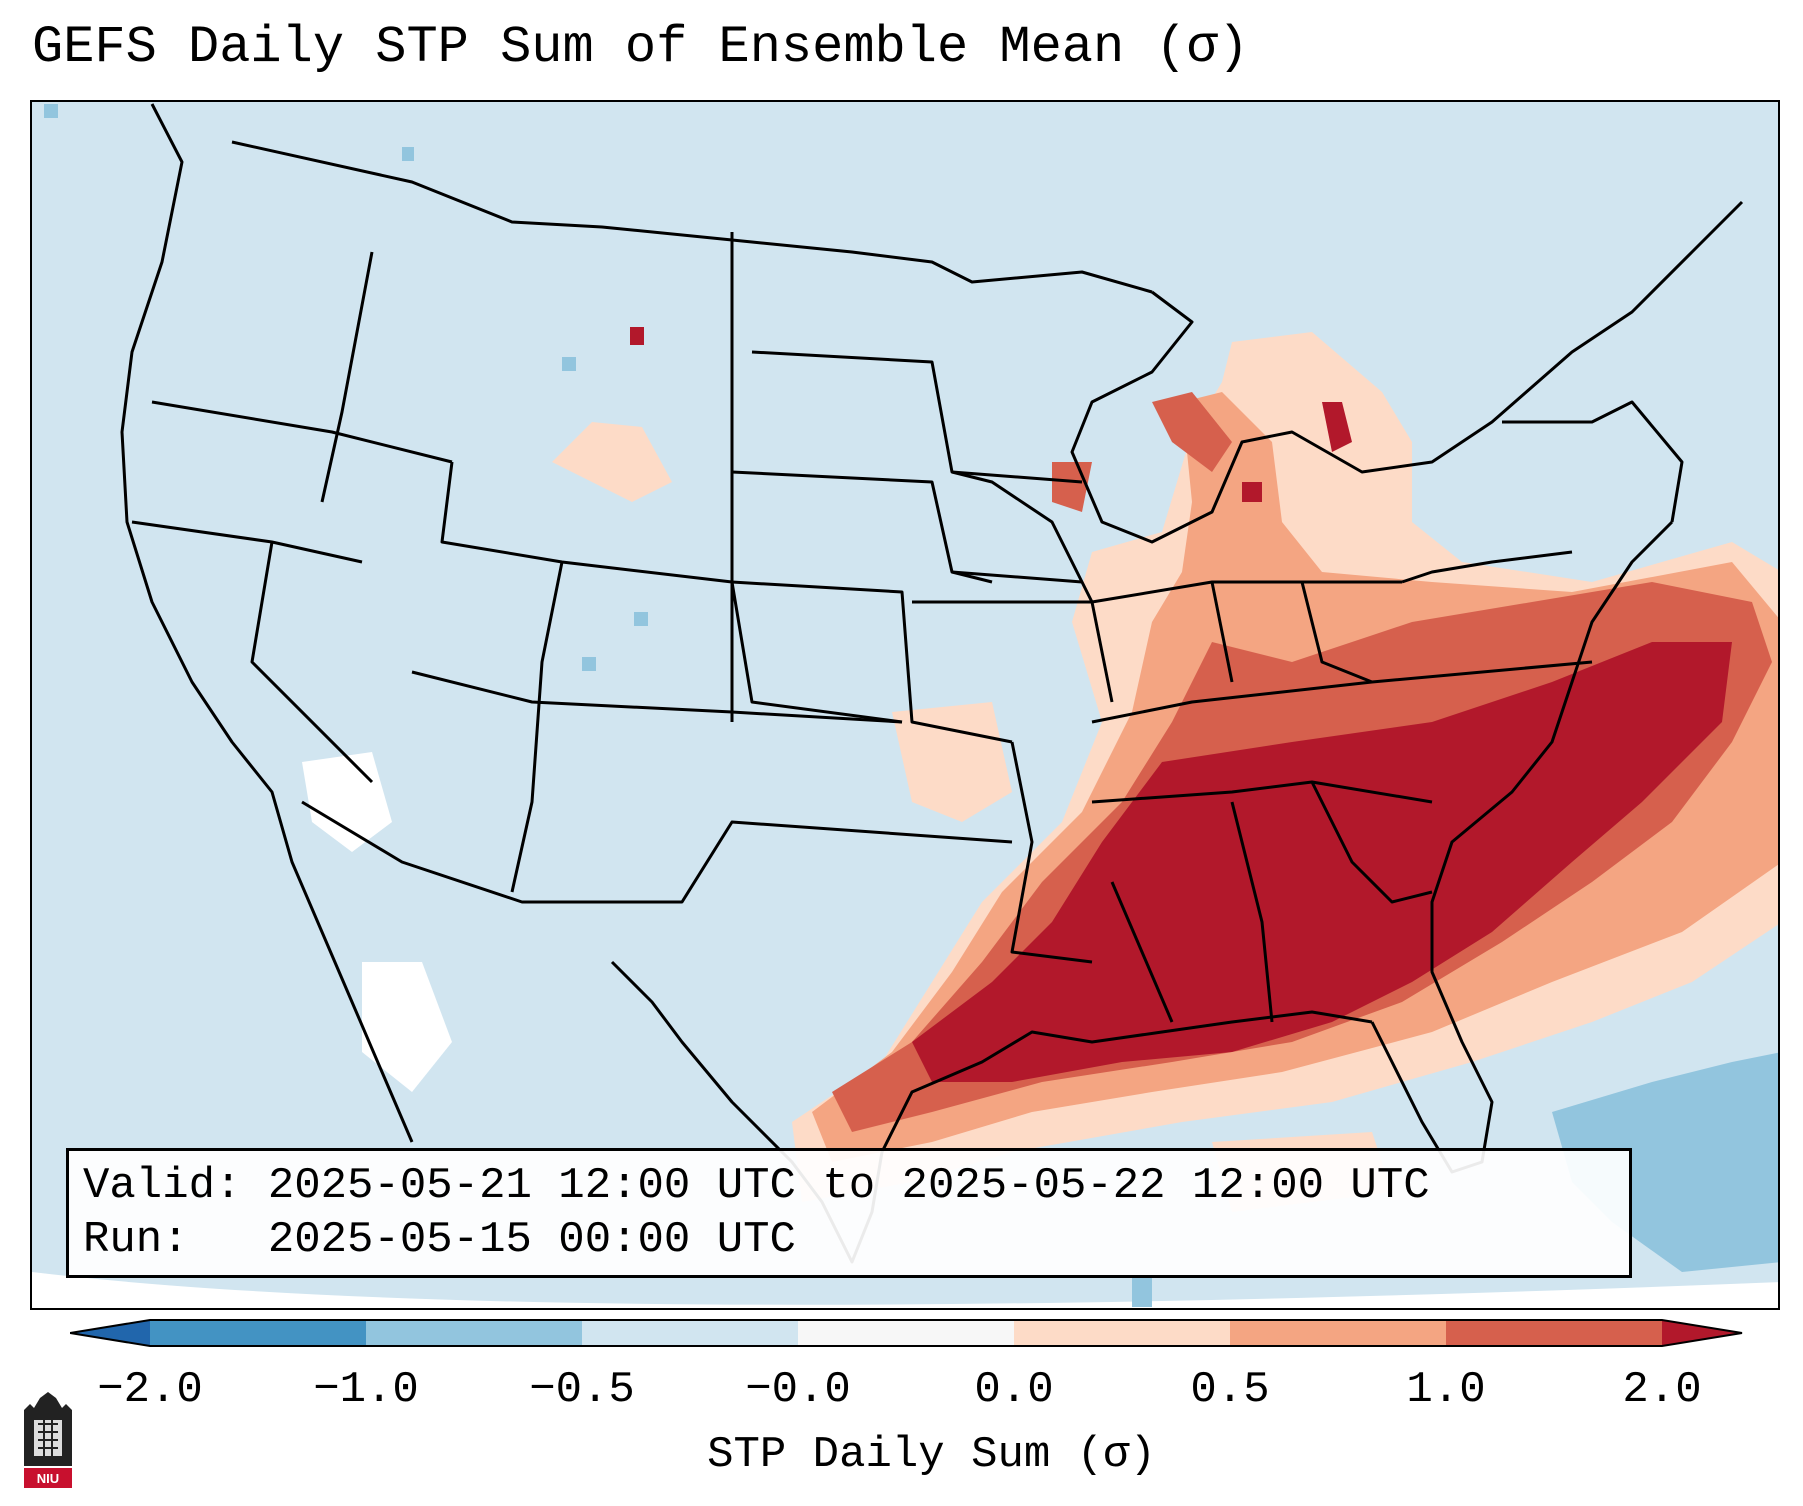 This screenshot has width=1803, height=1506. Describe the element at coordinates (1446, 1390) in the screenshot. I see `tick-label: 1.0` at that location.